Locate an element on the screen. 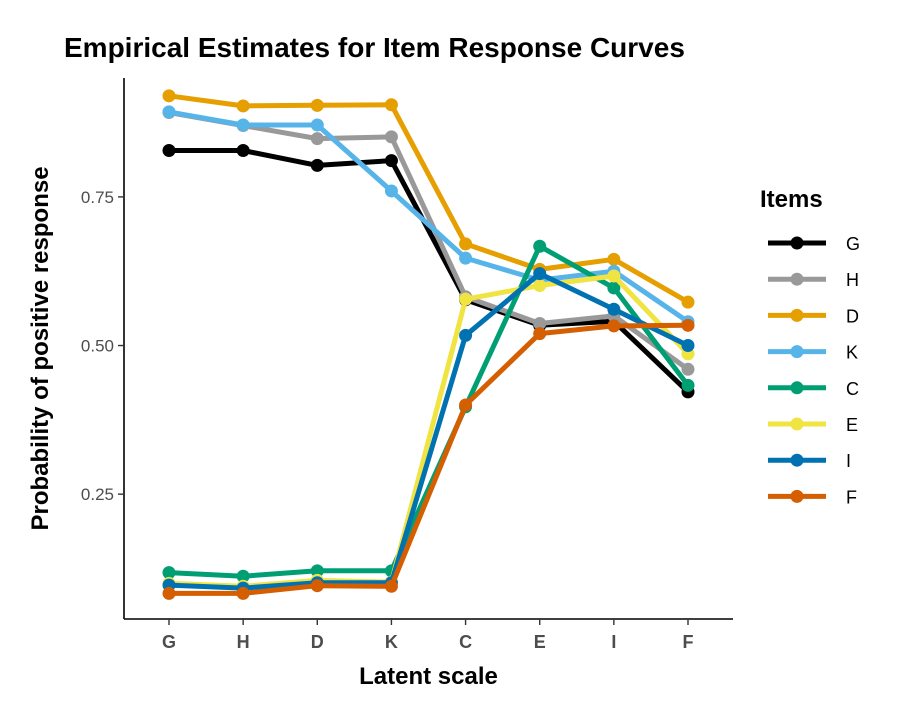  legend-item-G: G is located at coordinates (814, 244).